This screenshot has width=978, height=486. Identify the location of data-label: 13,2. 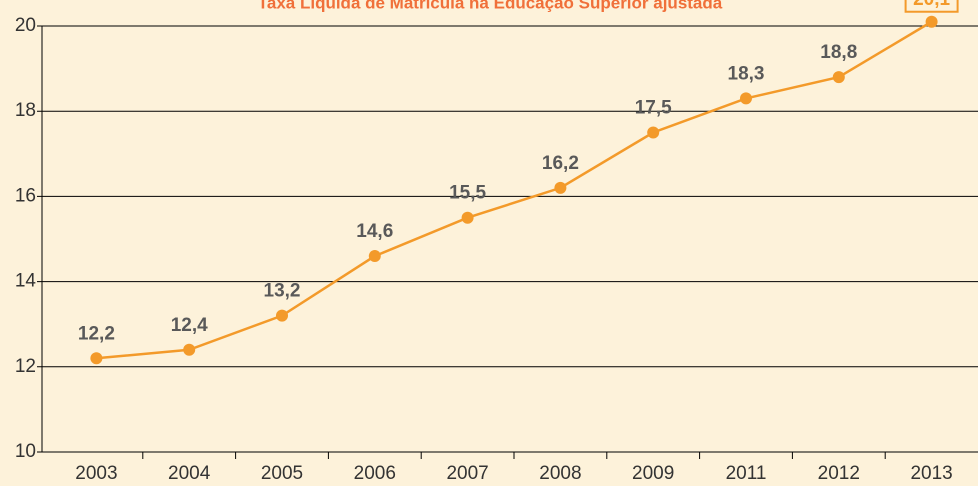
(282, 291).